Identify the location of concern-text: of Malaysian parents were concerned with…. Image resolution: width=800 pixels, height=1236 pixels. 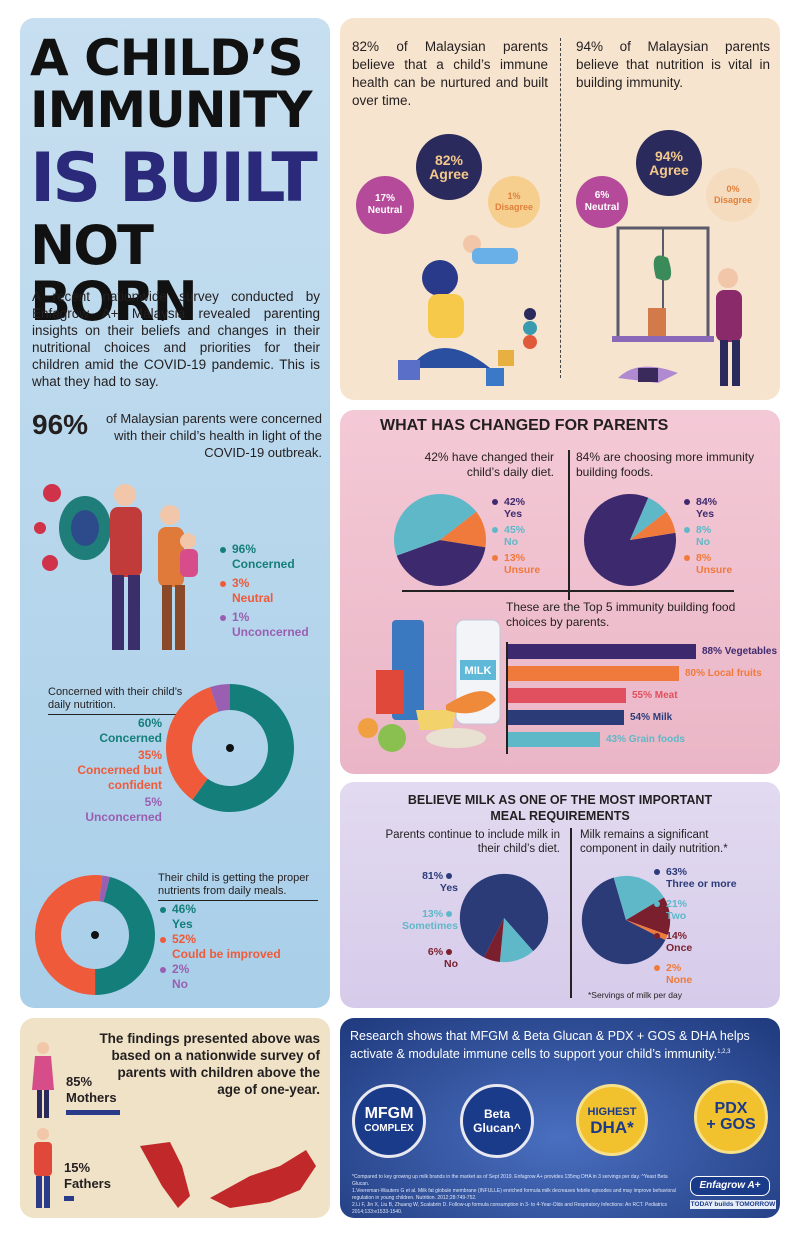
(213, 435).